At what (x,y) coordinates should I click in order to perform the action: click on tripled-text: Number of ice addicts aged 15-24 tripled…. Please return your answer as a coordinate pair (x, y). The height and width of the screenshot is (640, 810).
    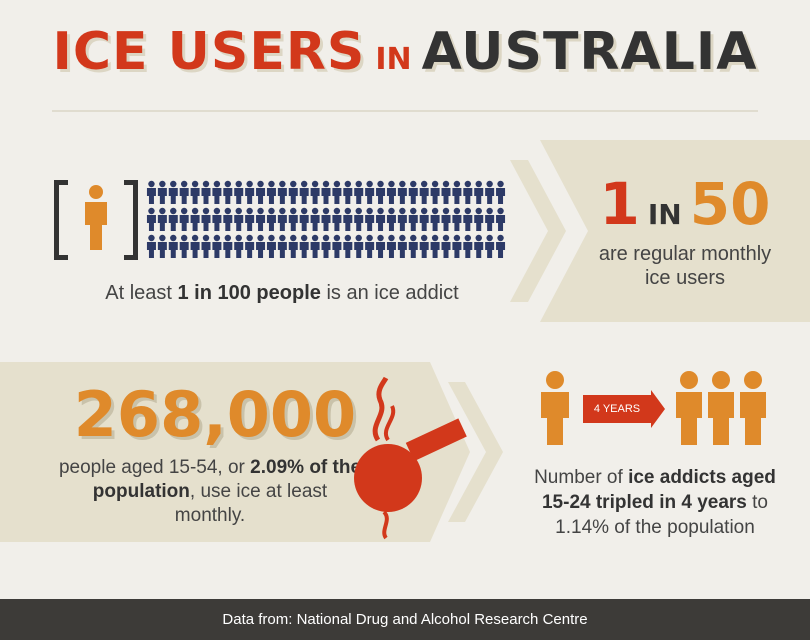
    Looking at the image, I should click on (655, 502).